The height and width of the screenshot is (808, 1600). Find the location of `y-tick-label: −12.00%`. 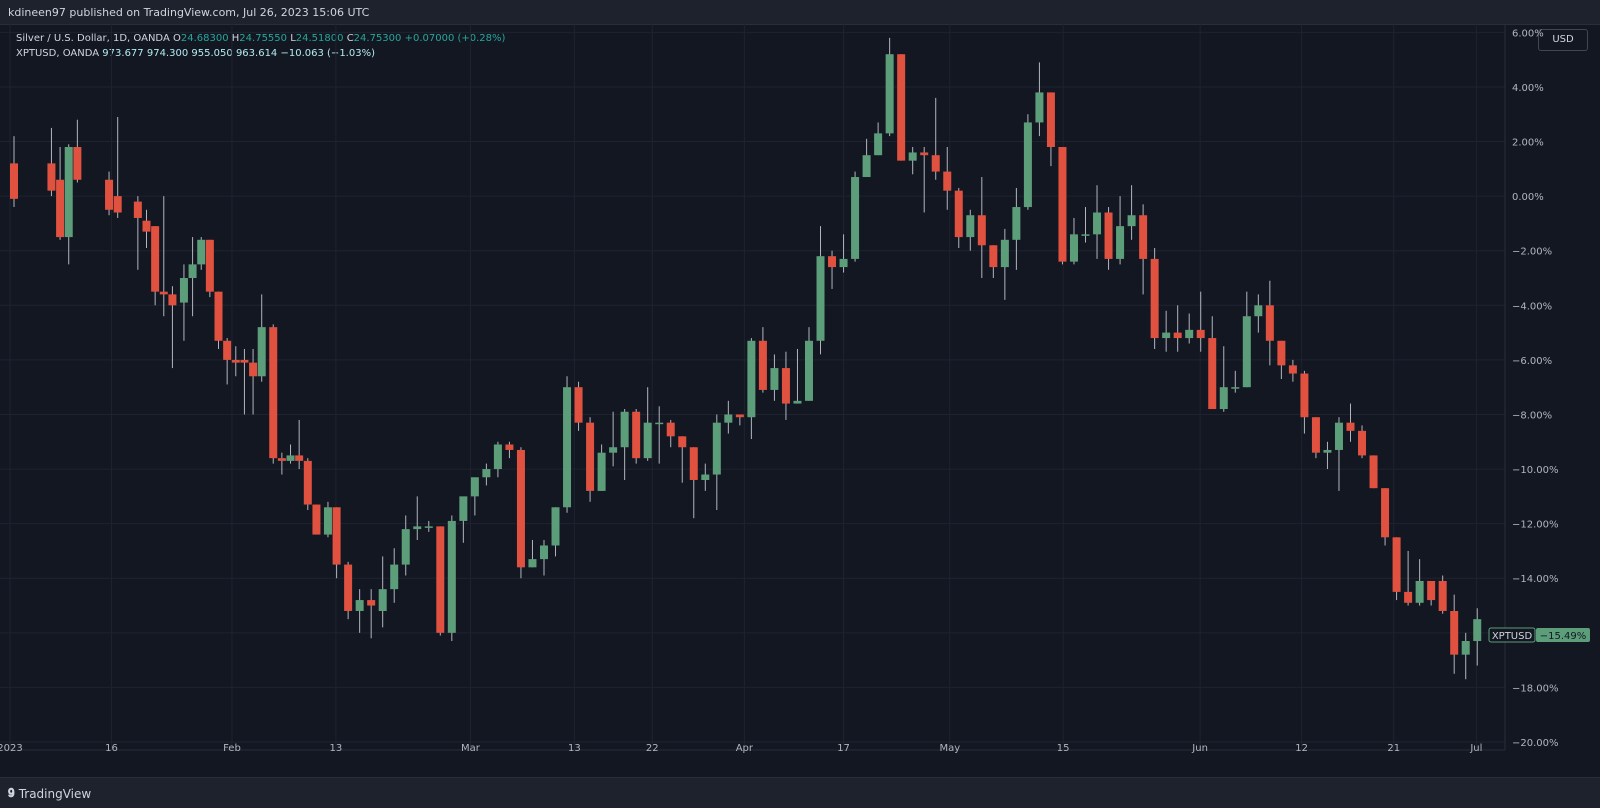

y-tick-label: −12.00% is located at coordinates (1535, 525).